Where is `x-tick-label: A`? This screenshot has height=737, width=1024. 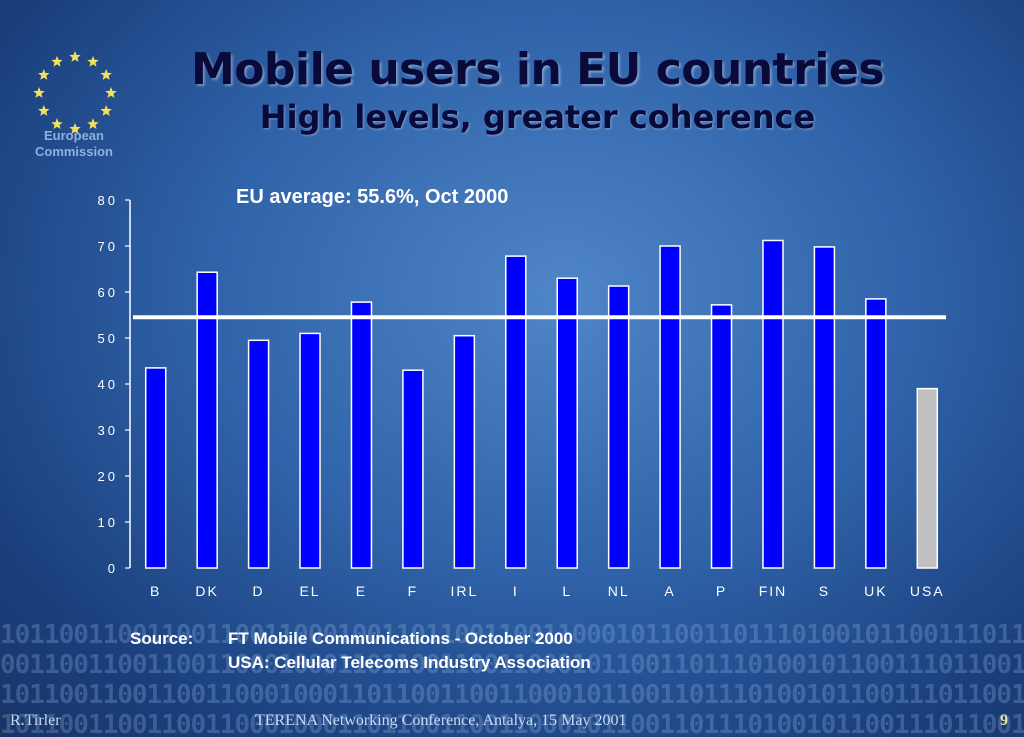 x-tick-label: A is located at coordinates (669, 591).